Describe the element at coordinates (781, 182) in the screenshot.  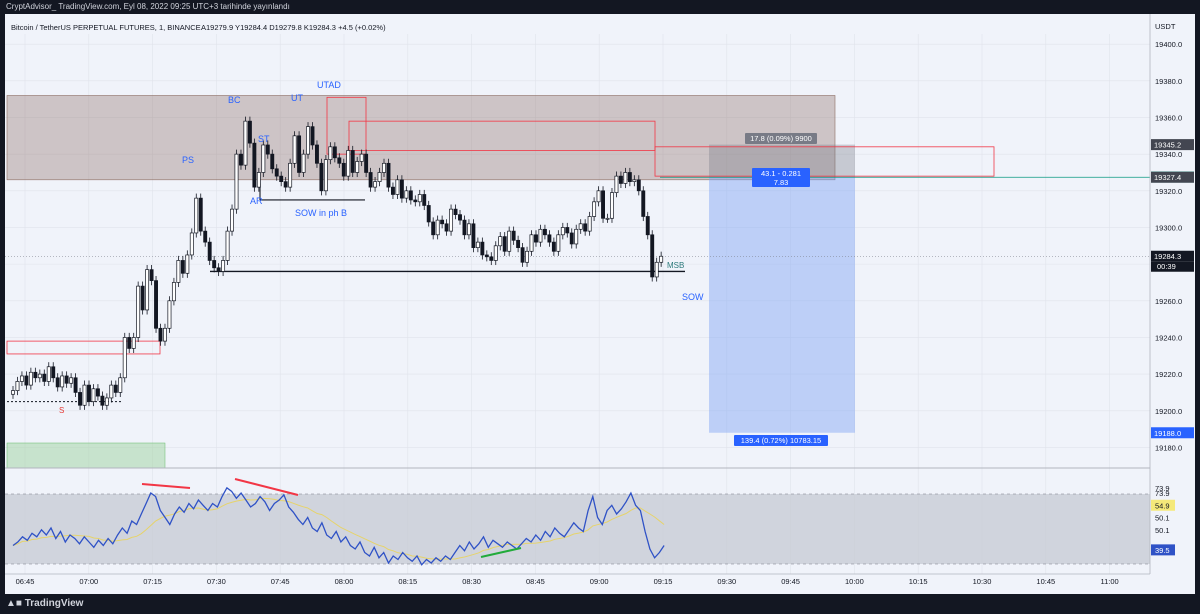
I see `entry-label-bottom: 7.83` at that location.